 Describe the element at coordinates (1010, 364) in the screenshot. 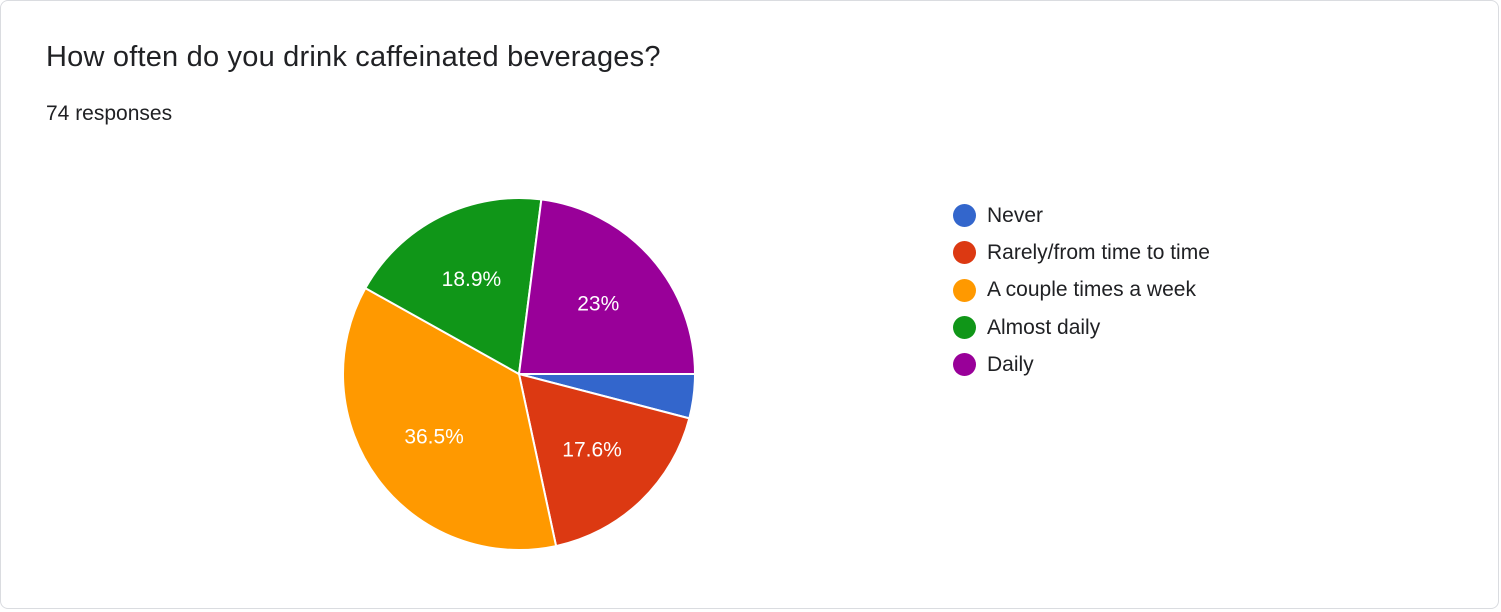

I see `legend-label: Daily` at that location.